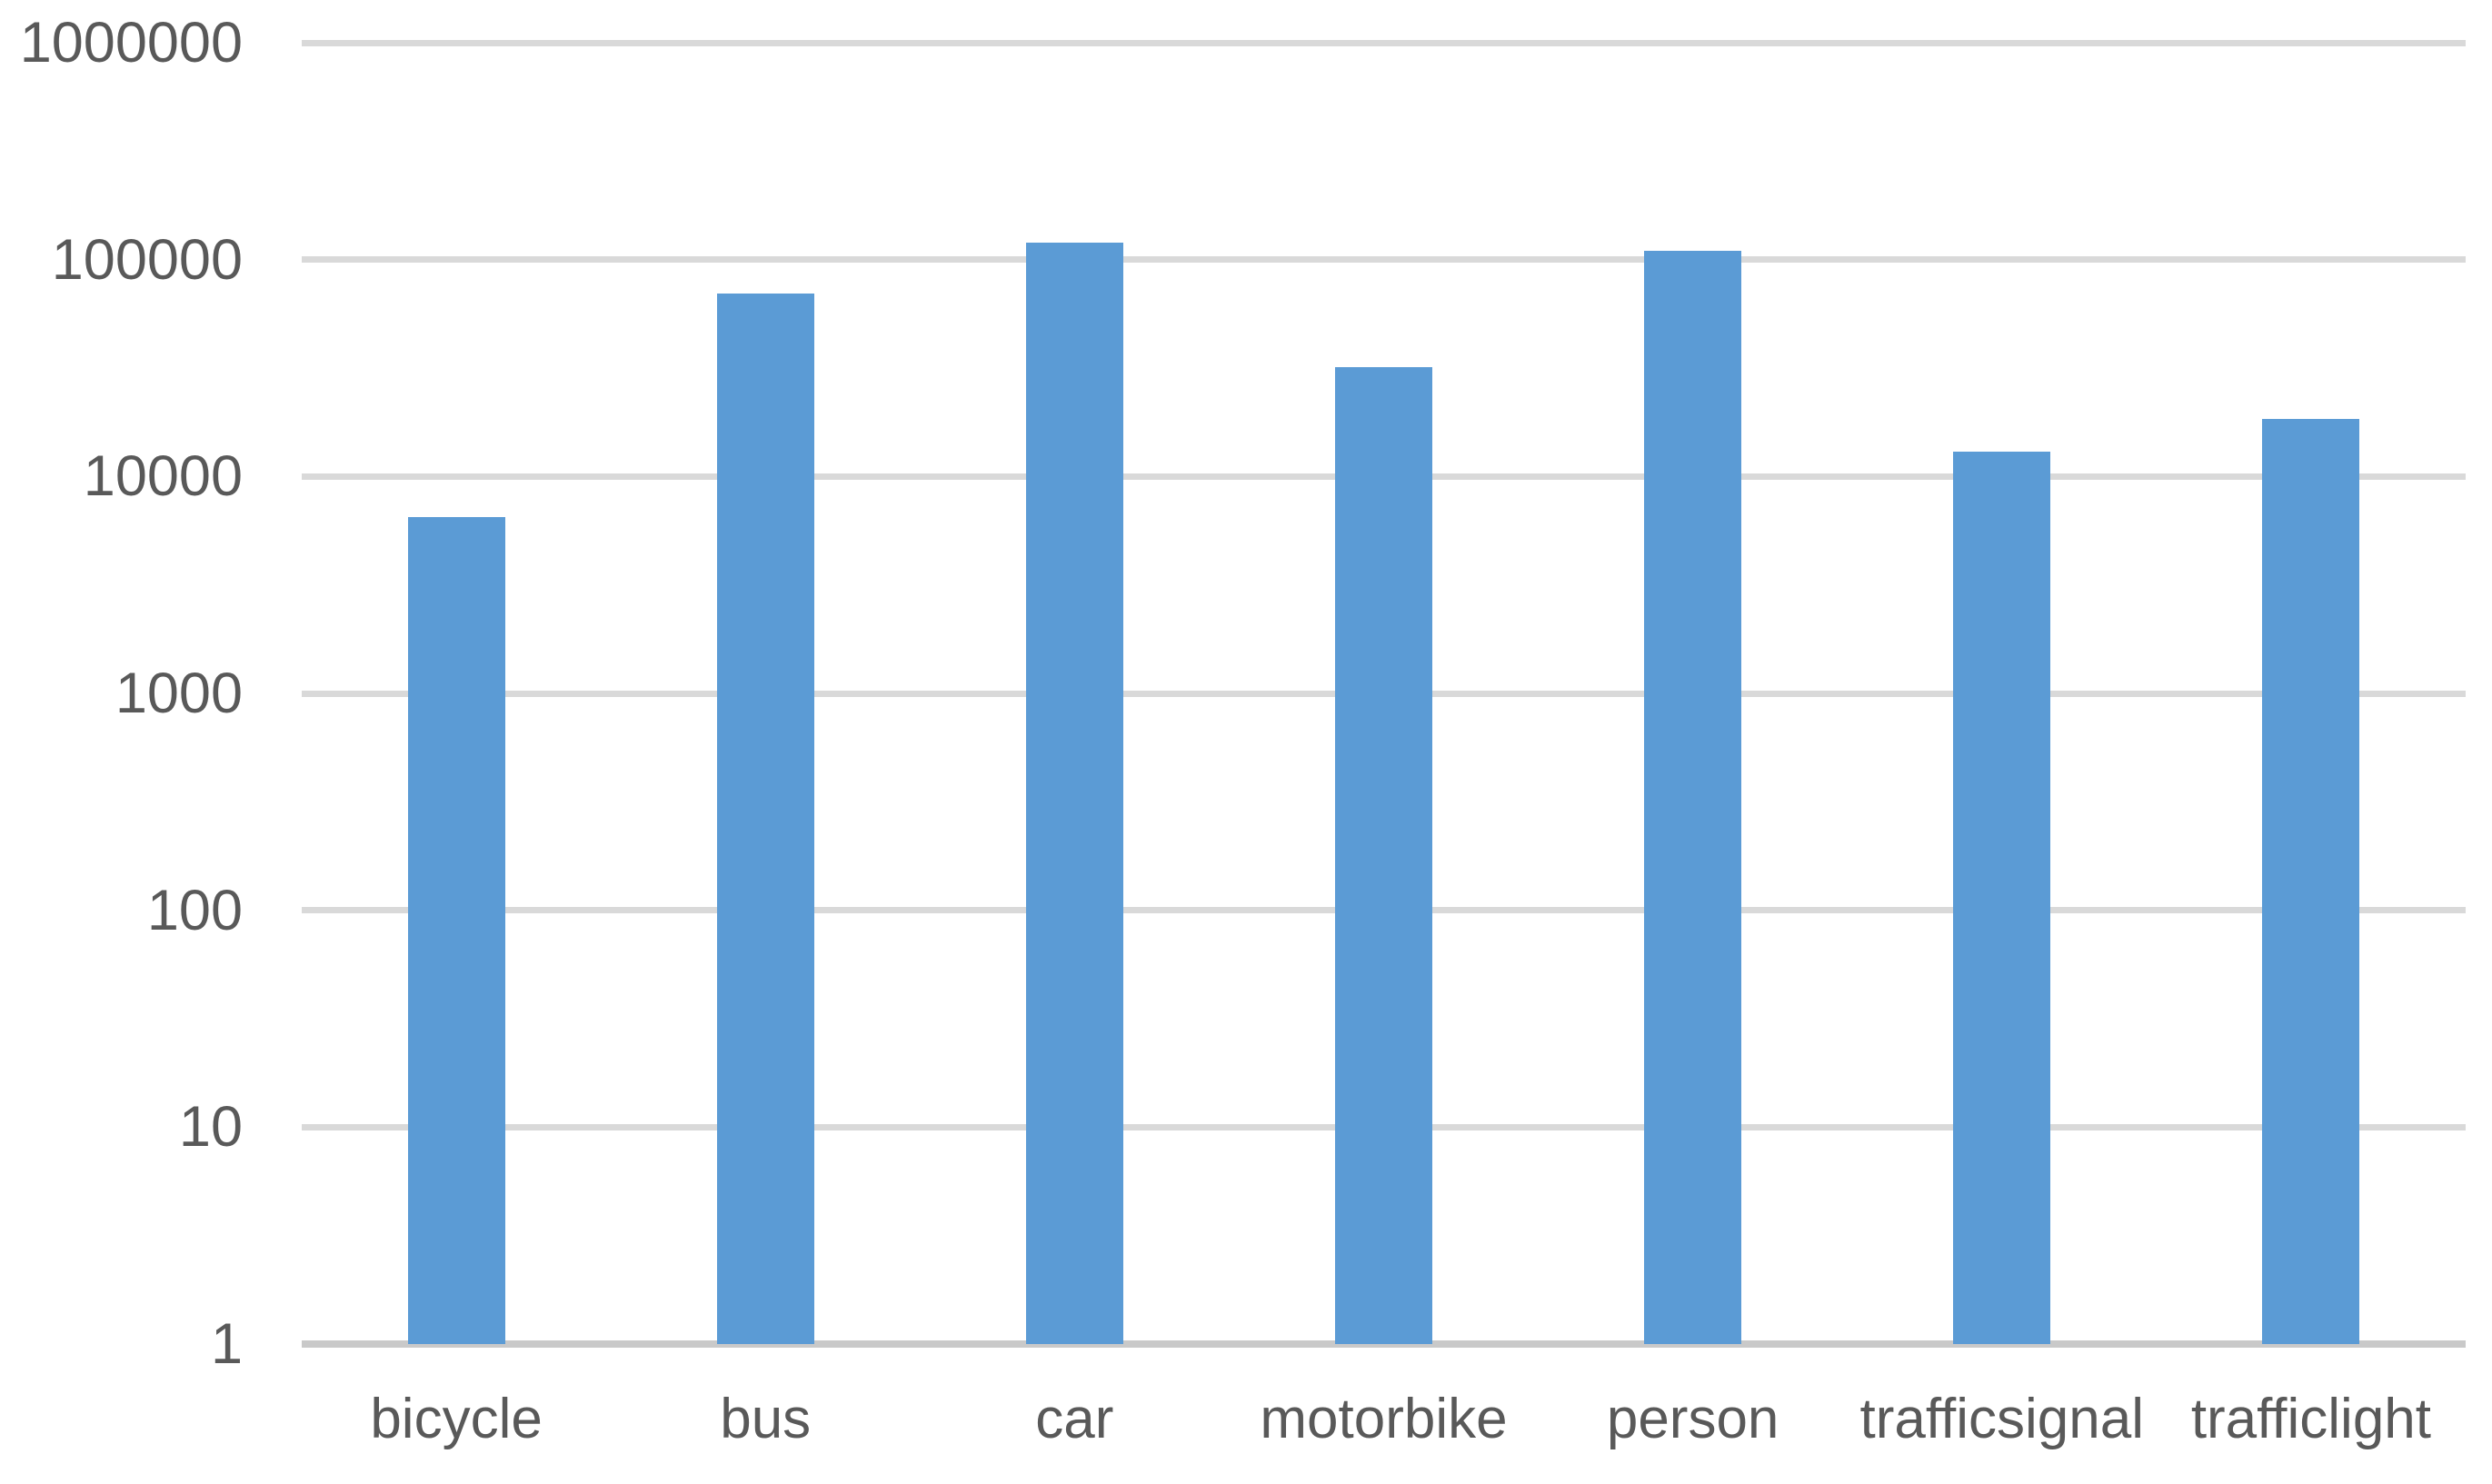  I want to click on y-tick-label-1000: 1000, so click(179, 693).